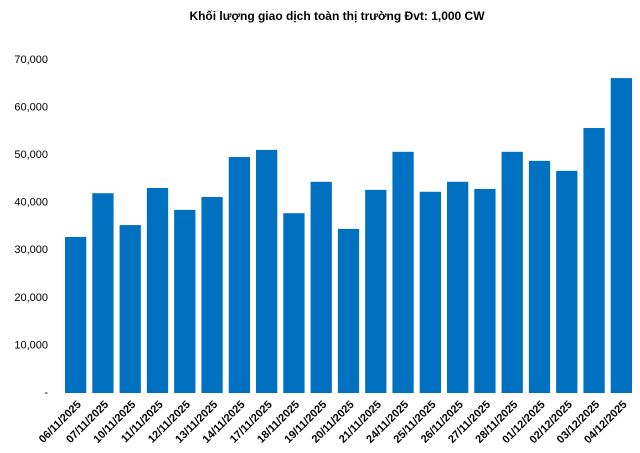 This screenshot has width=640, height=453. What do you see at coordinates (31, 60) in the screenshot?
I see `y-tick-label: 70,000` at bounding box center [31, 60].